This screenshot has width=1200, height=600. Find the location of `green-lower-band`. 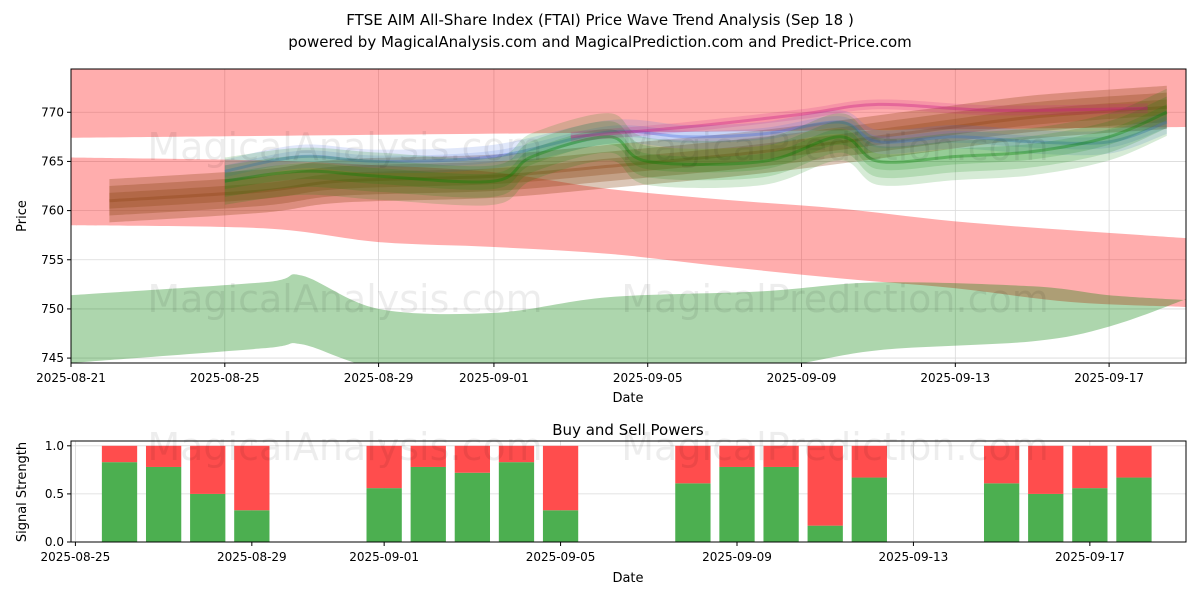

green-lower-band is located at coordinates (628, 318).